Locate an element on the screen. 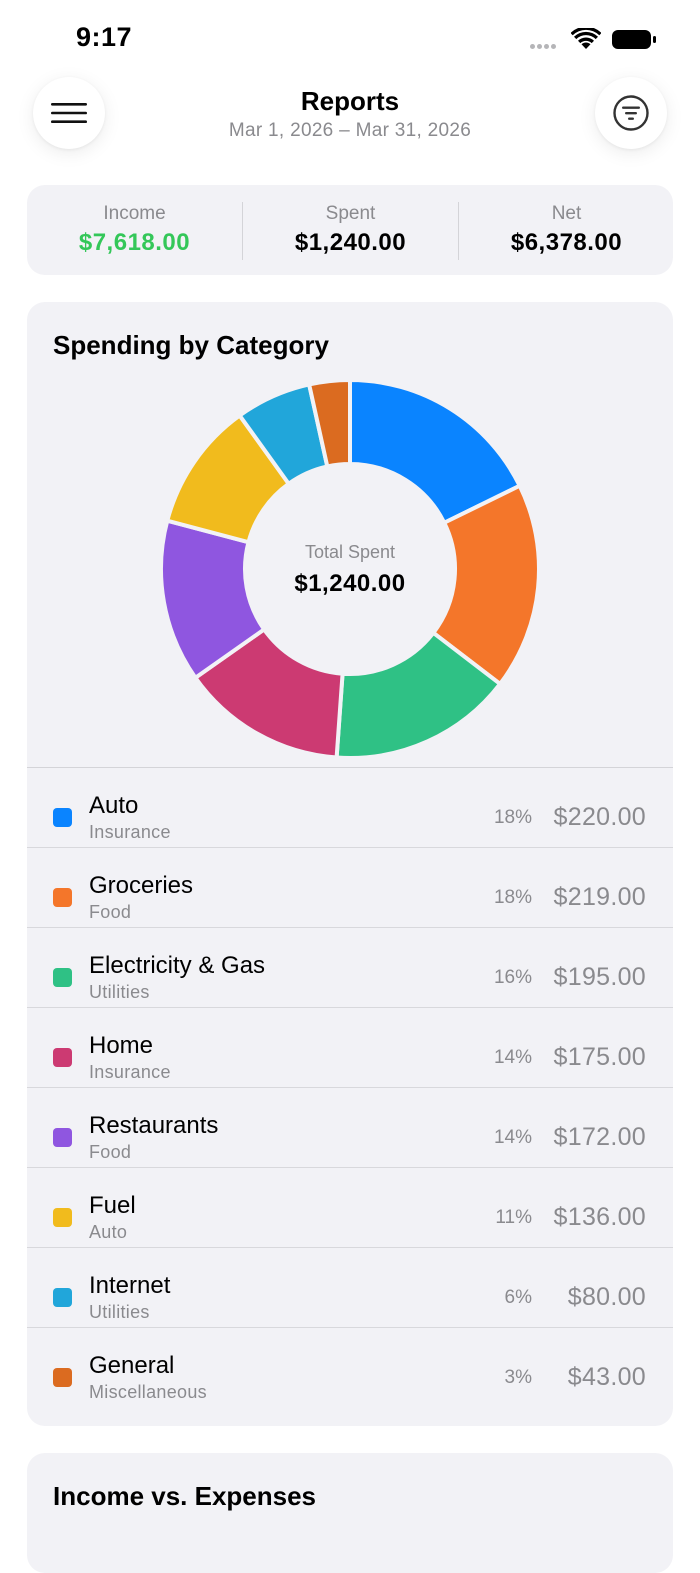 The image size is (700, 1573). income-summary: Income $7,618.00 is located at coordinates (134, 230).